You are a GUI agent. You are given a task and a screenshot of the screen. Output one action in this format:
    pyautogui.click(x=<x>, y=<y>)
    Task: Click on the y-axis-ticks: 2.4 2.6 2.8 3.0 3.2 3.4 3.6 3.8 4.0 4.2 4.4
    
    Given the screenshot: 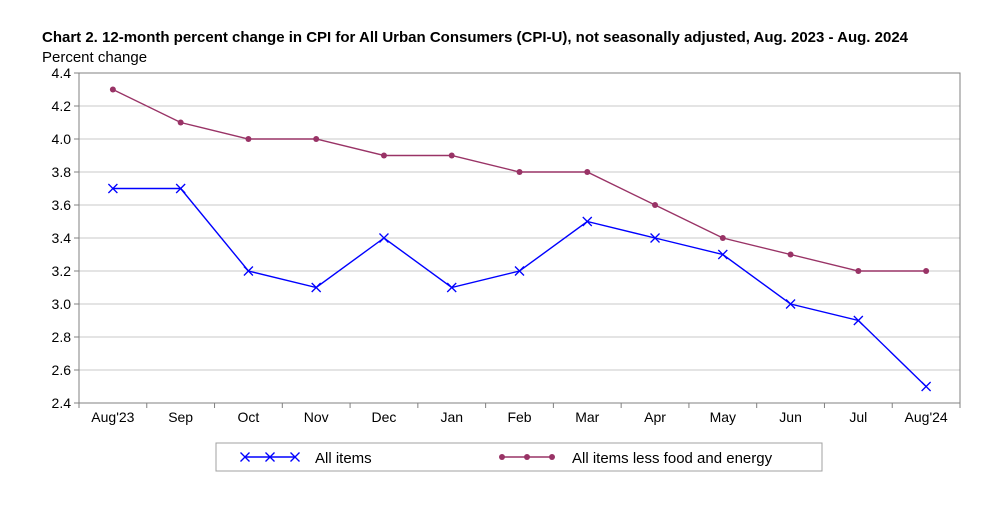 What is the action you would take?
    pyautogui.click(x=65, y=238)
    